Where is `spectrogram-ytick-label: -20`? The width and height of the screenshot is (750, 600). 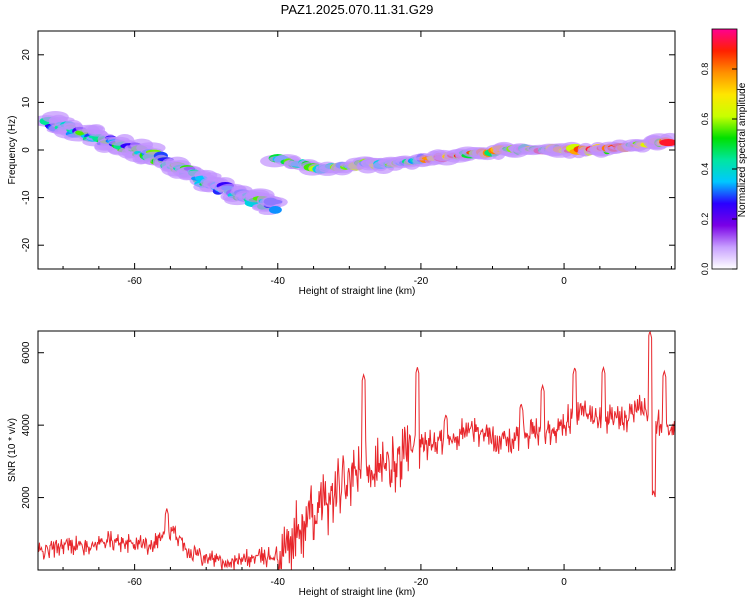 spectrogram-ytick-label: -20 is located at coordinates (26, 245).